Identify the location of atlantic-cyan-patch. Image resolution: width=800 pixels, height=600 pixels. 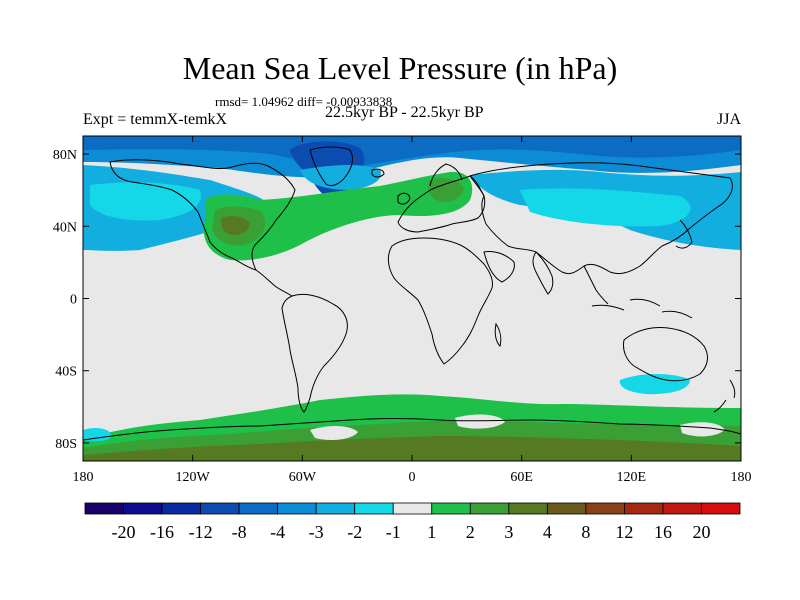
(340, 177).